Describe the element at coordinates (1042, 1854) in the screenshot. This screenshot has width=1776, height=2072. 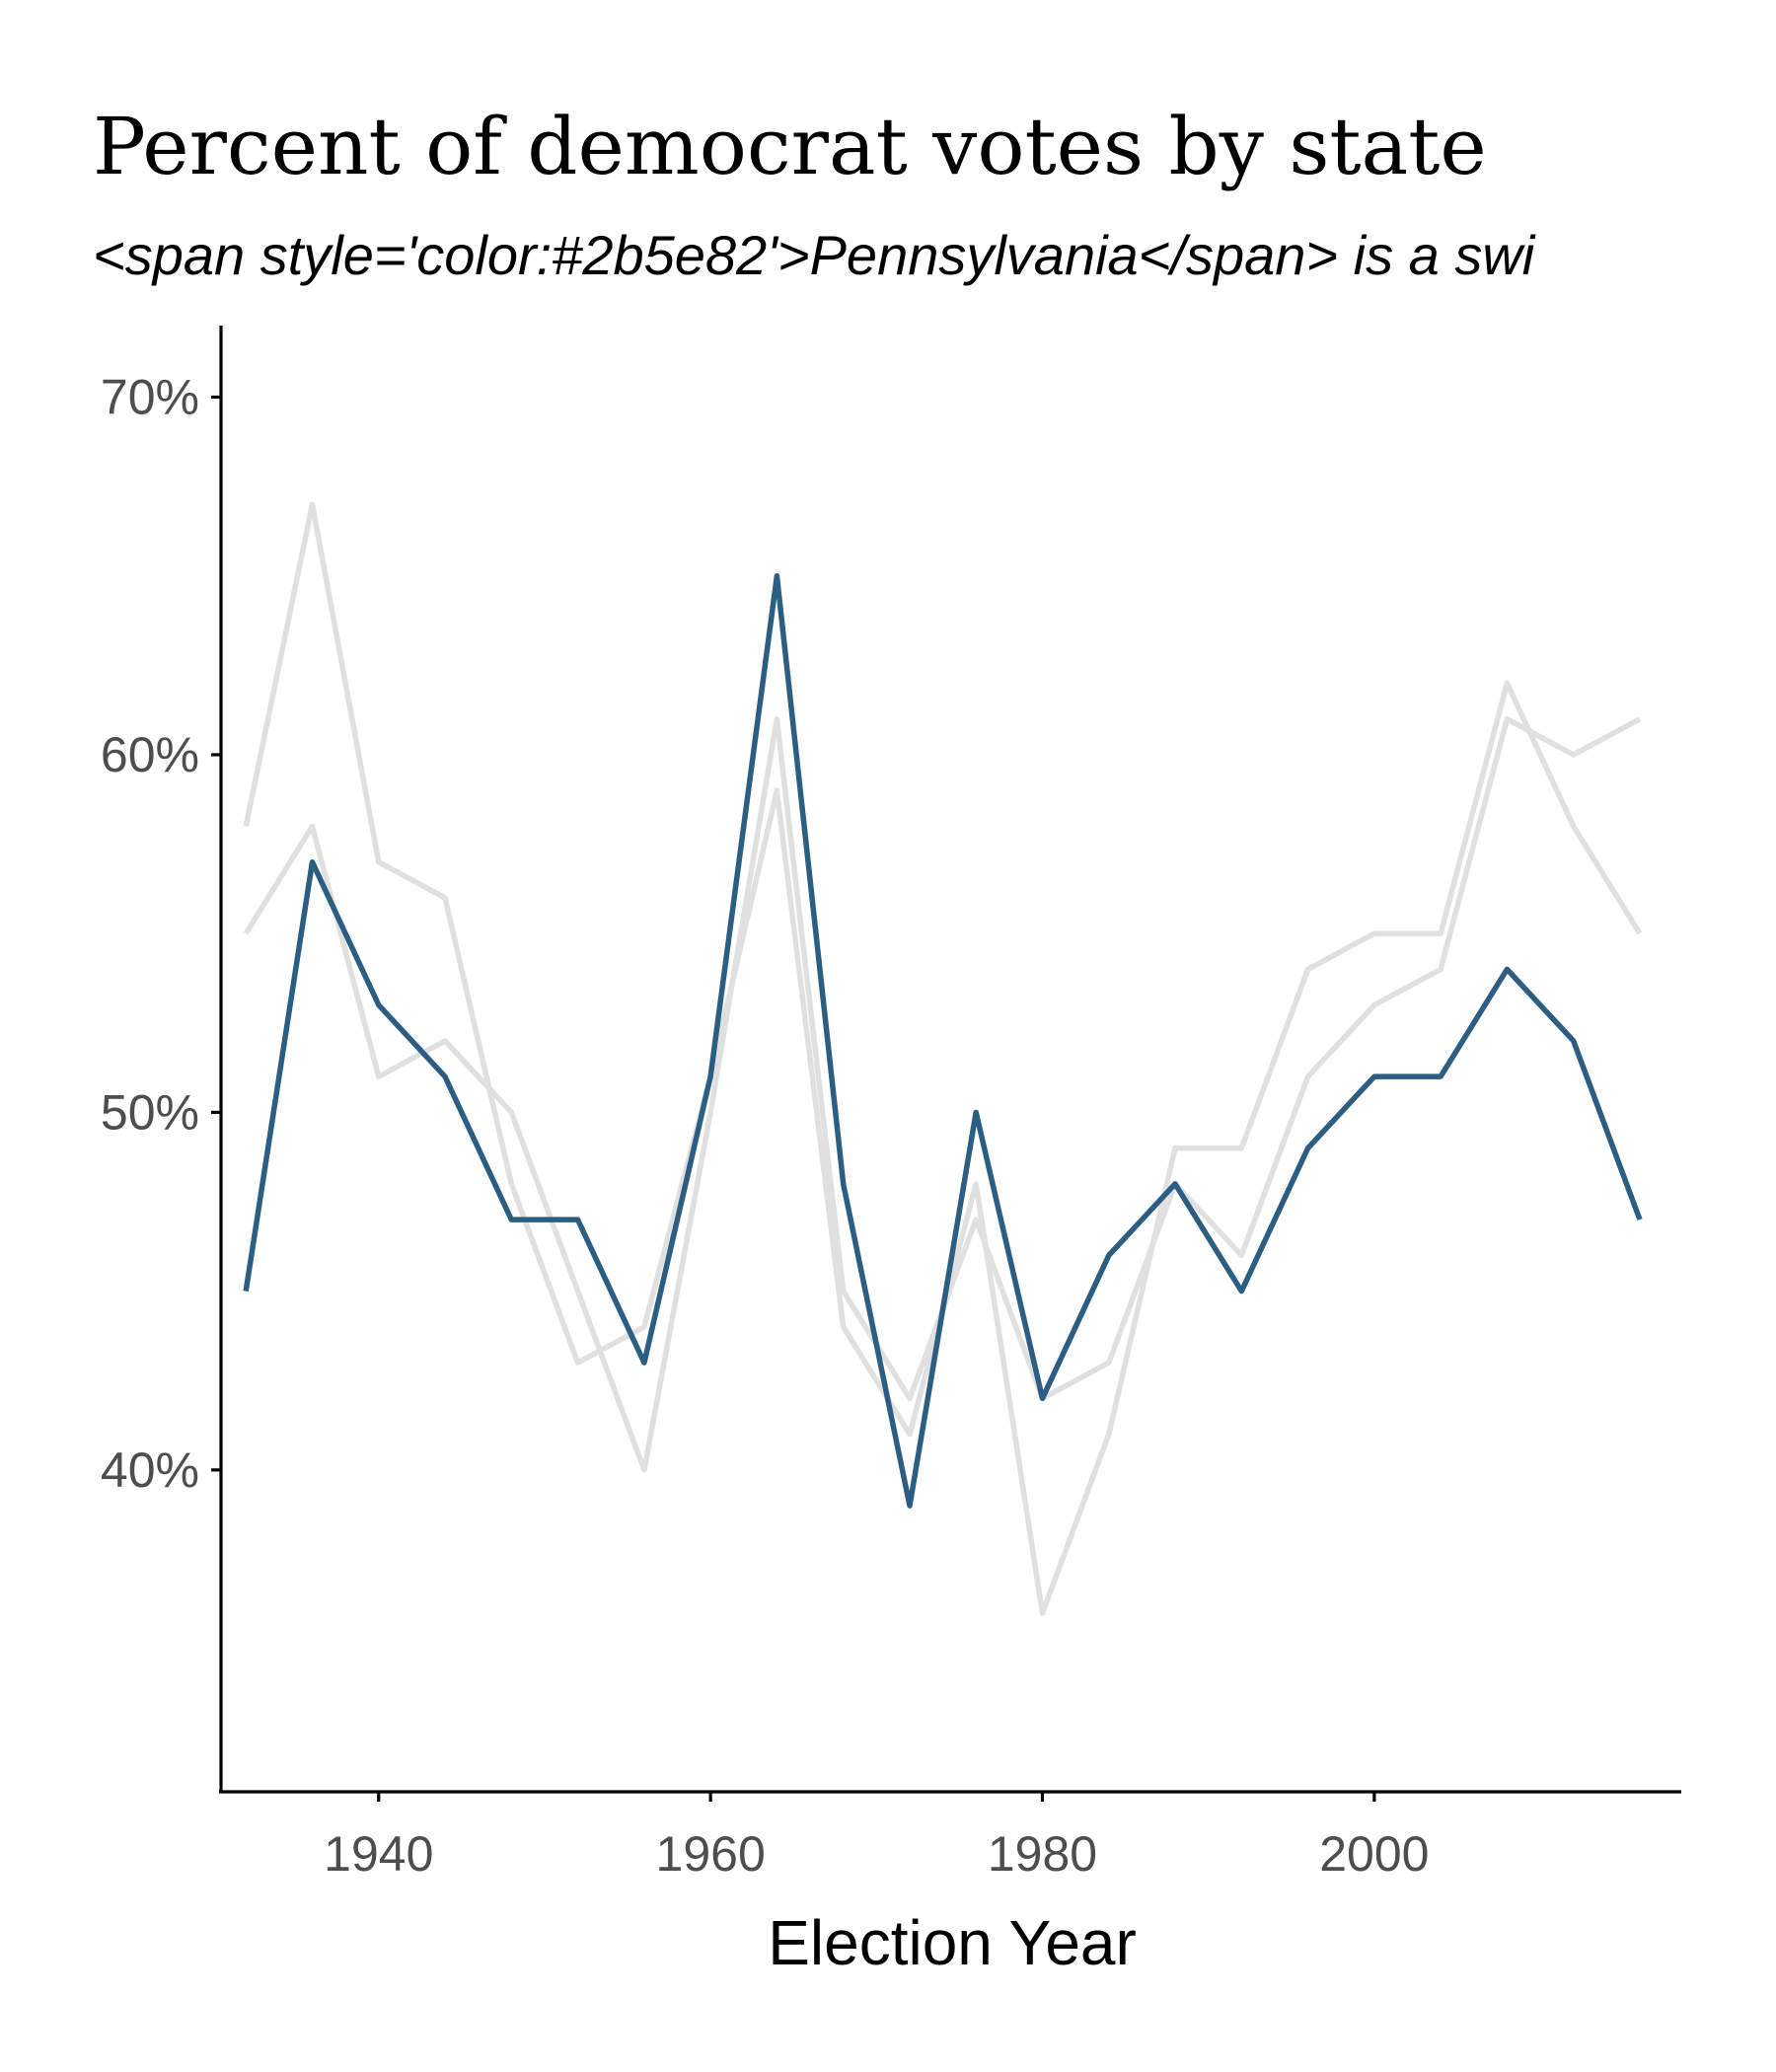
I see `x-tick-label: 1980` at that location.